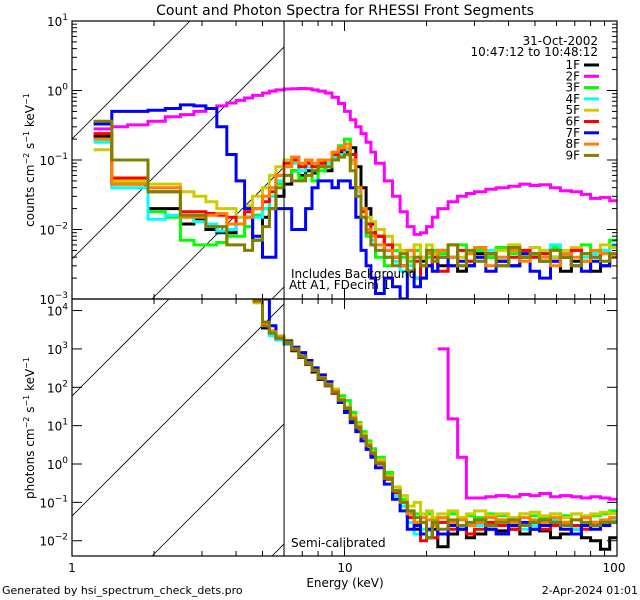 This screenshot has width=640, height=600. Describe the element at coordinates (339, 285) in the screenshot. I see `top-annotation-attenuator: Att A1, FDecim 1` at that location.